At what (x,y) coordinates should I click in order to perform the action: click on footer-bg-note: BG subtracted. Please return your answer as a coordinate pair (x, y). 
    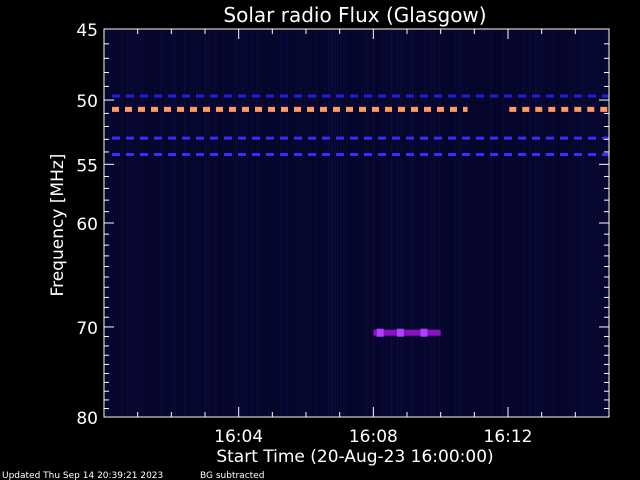
    Looking at the image, I should click on (232, 475).